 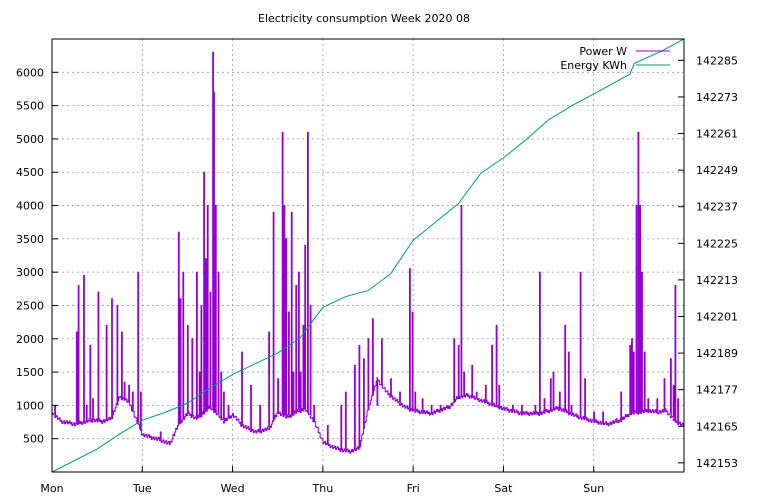 What do you see at coordinates (717, 426) in the screenshot?
I see `y2-tick-label: 142165` at bounding box center [717, 426].